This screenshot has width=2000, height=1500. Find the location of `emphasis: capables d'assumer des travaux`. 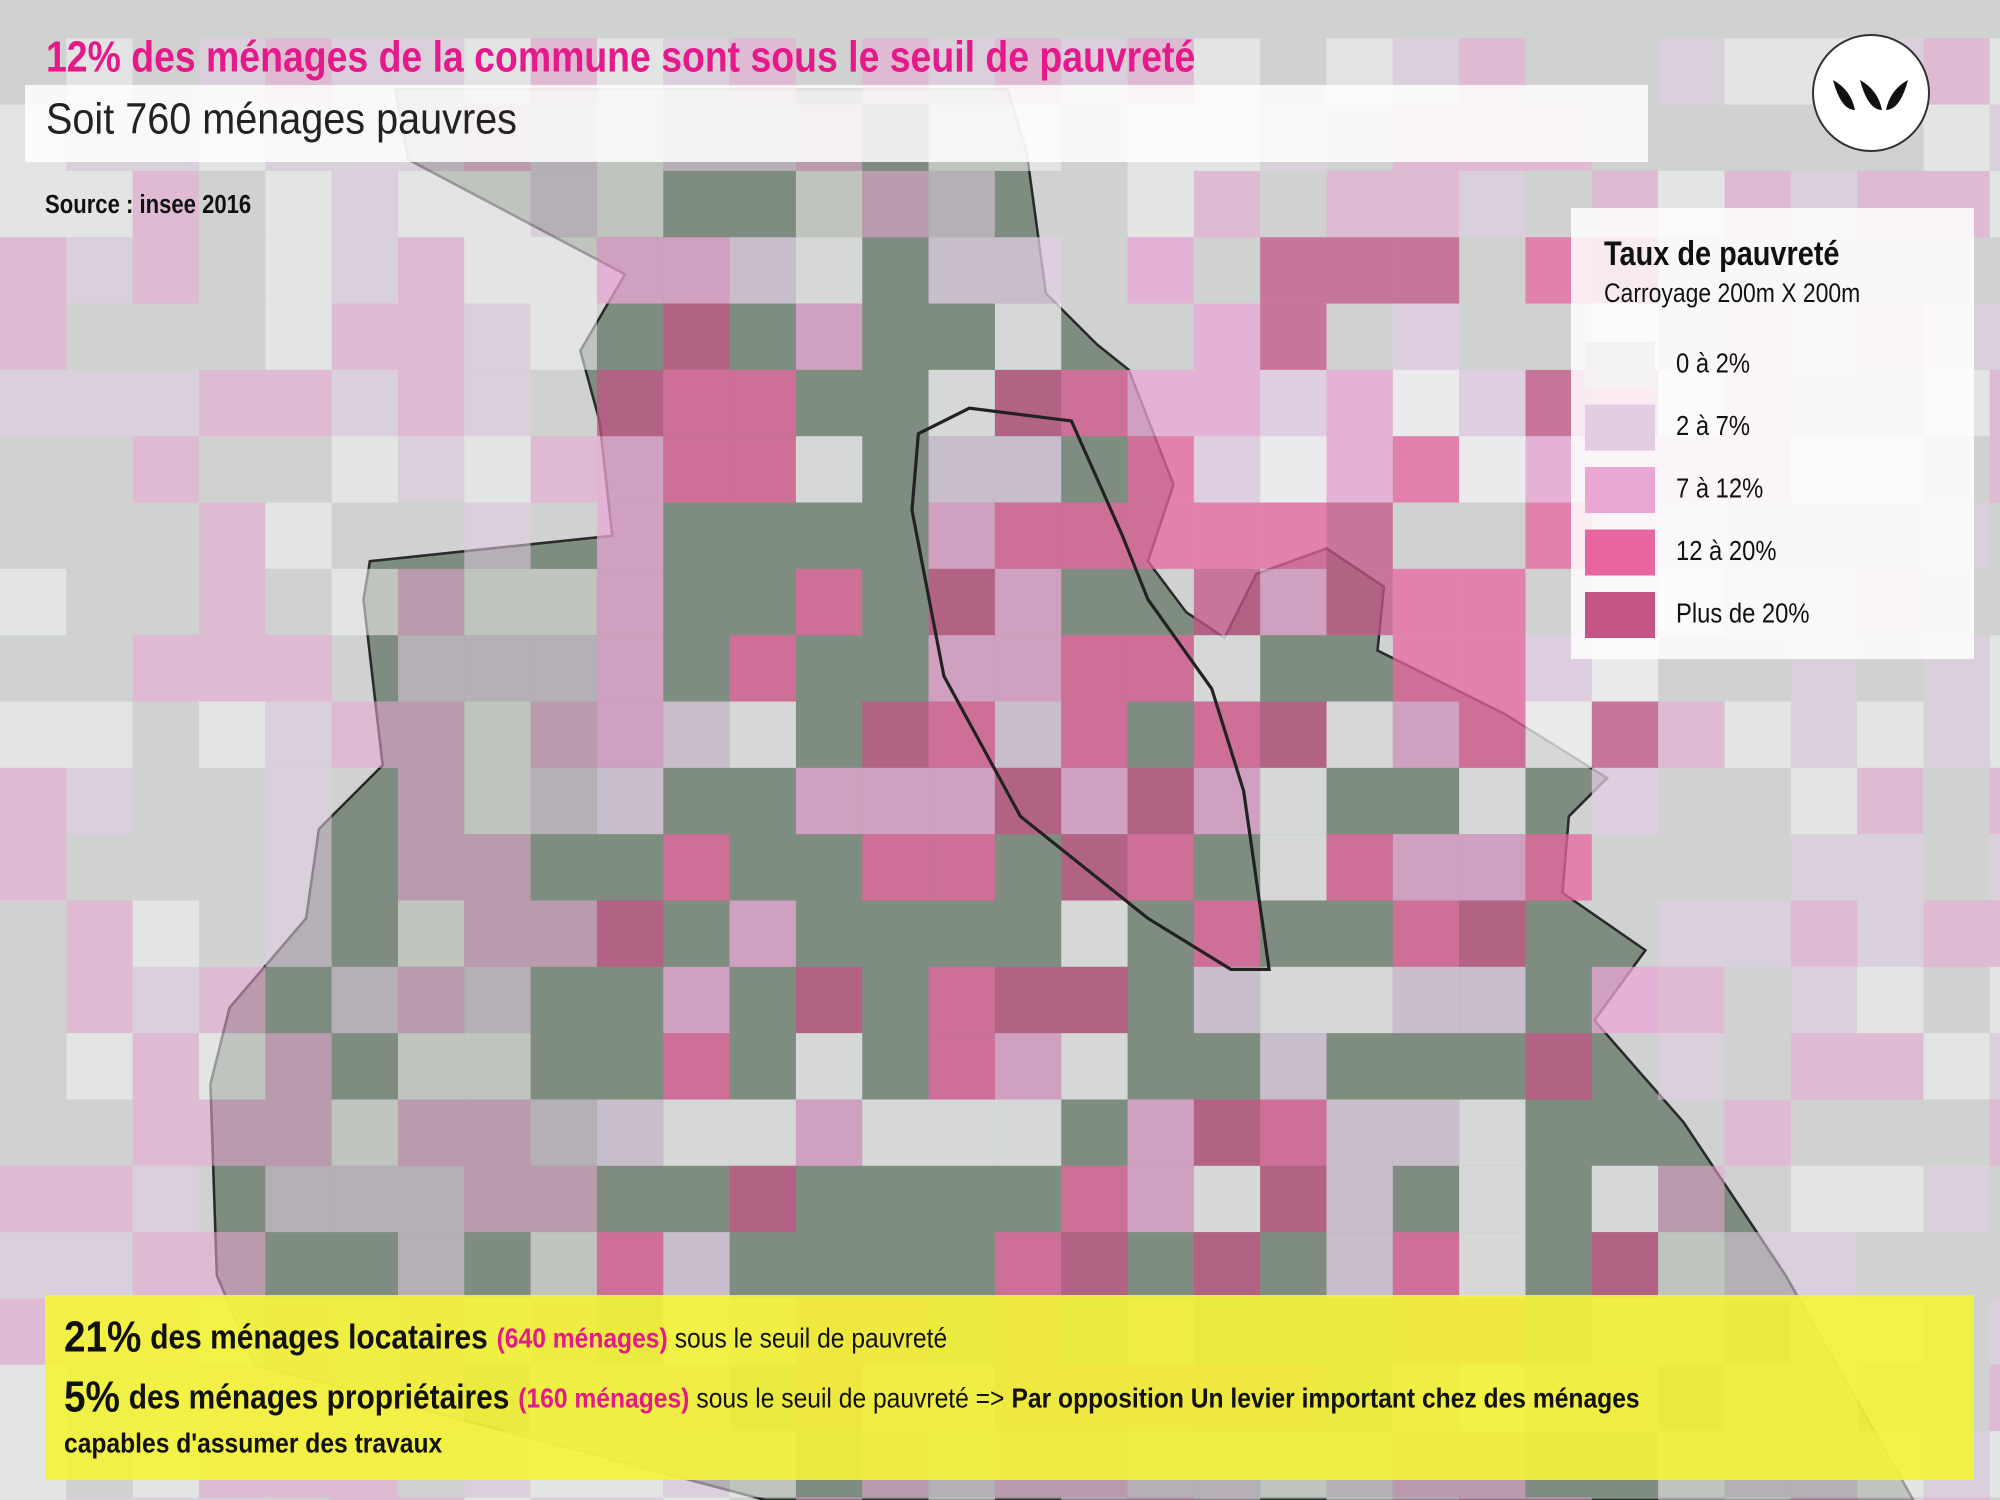

emphasis: capables d'assumer des travaux is located at coordinates (253, 1443).